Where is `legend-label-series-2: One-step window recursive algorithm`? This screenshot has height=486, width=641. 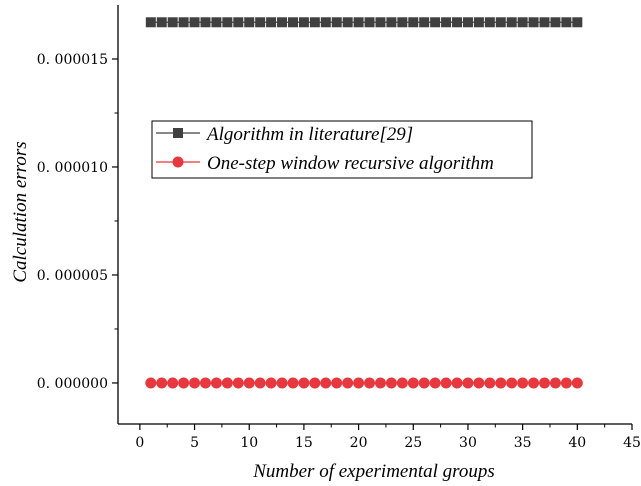
legend-label-series-2: One-step window recursive algorithm is located at coordinates (350, 163).